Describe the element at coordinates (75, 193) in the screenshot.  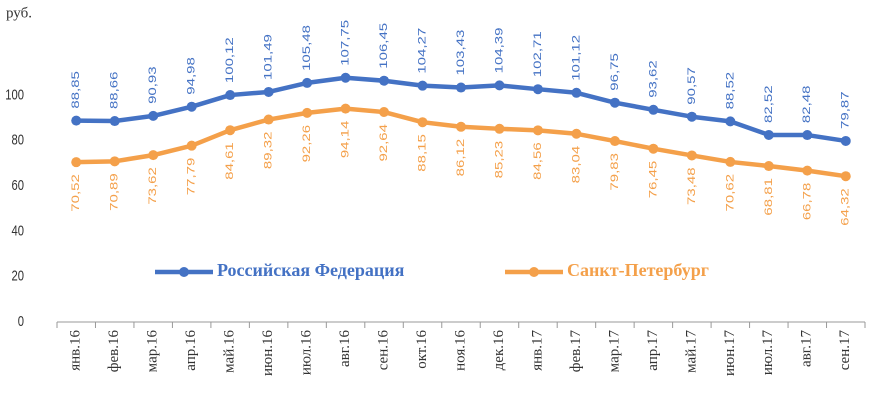
I see `data-label: 70,52` at that location.